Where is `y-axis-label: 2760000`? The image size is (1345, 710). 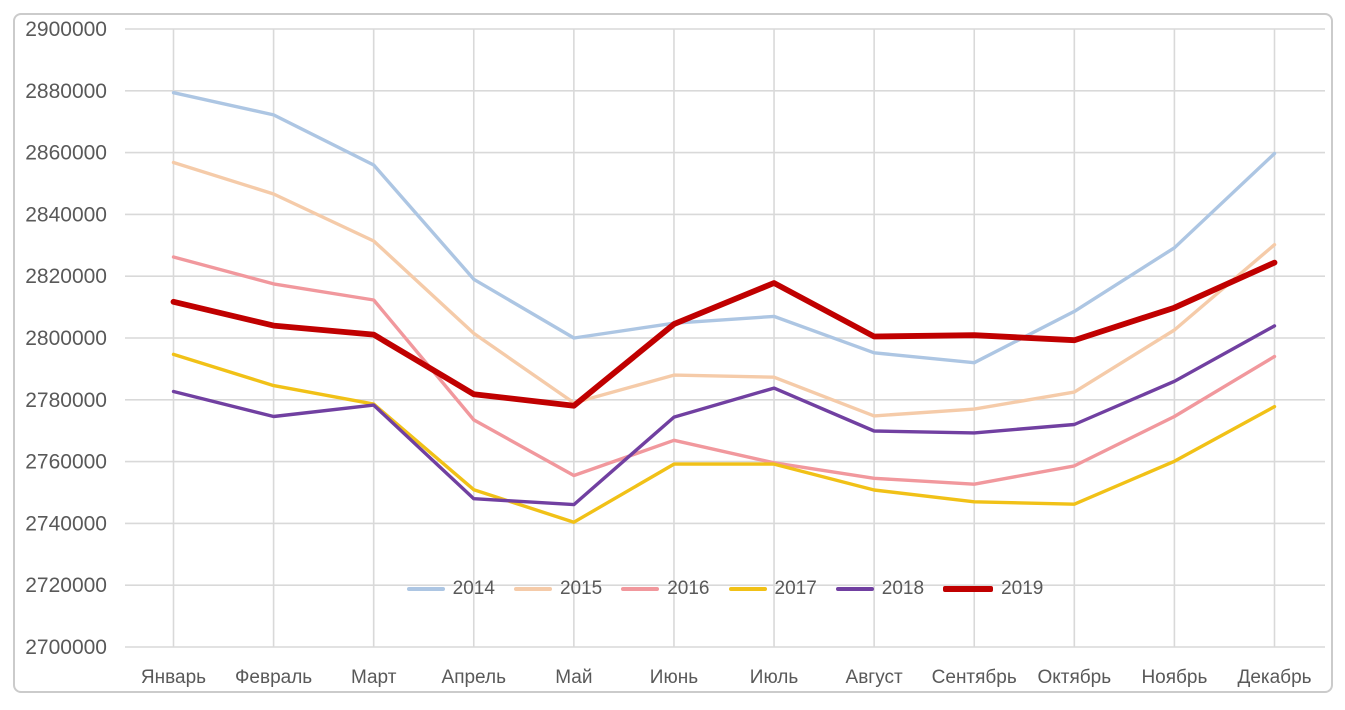
y-axis-label: 2760000 is located at coordinates (66, 462).